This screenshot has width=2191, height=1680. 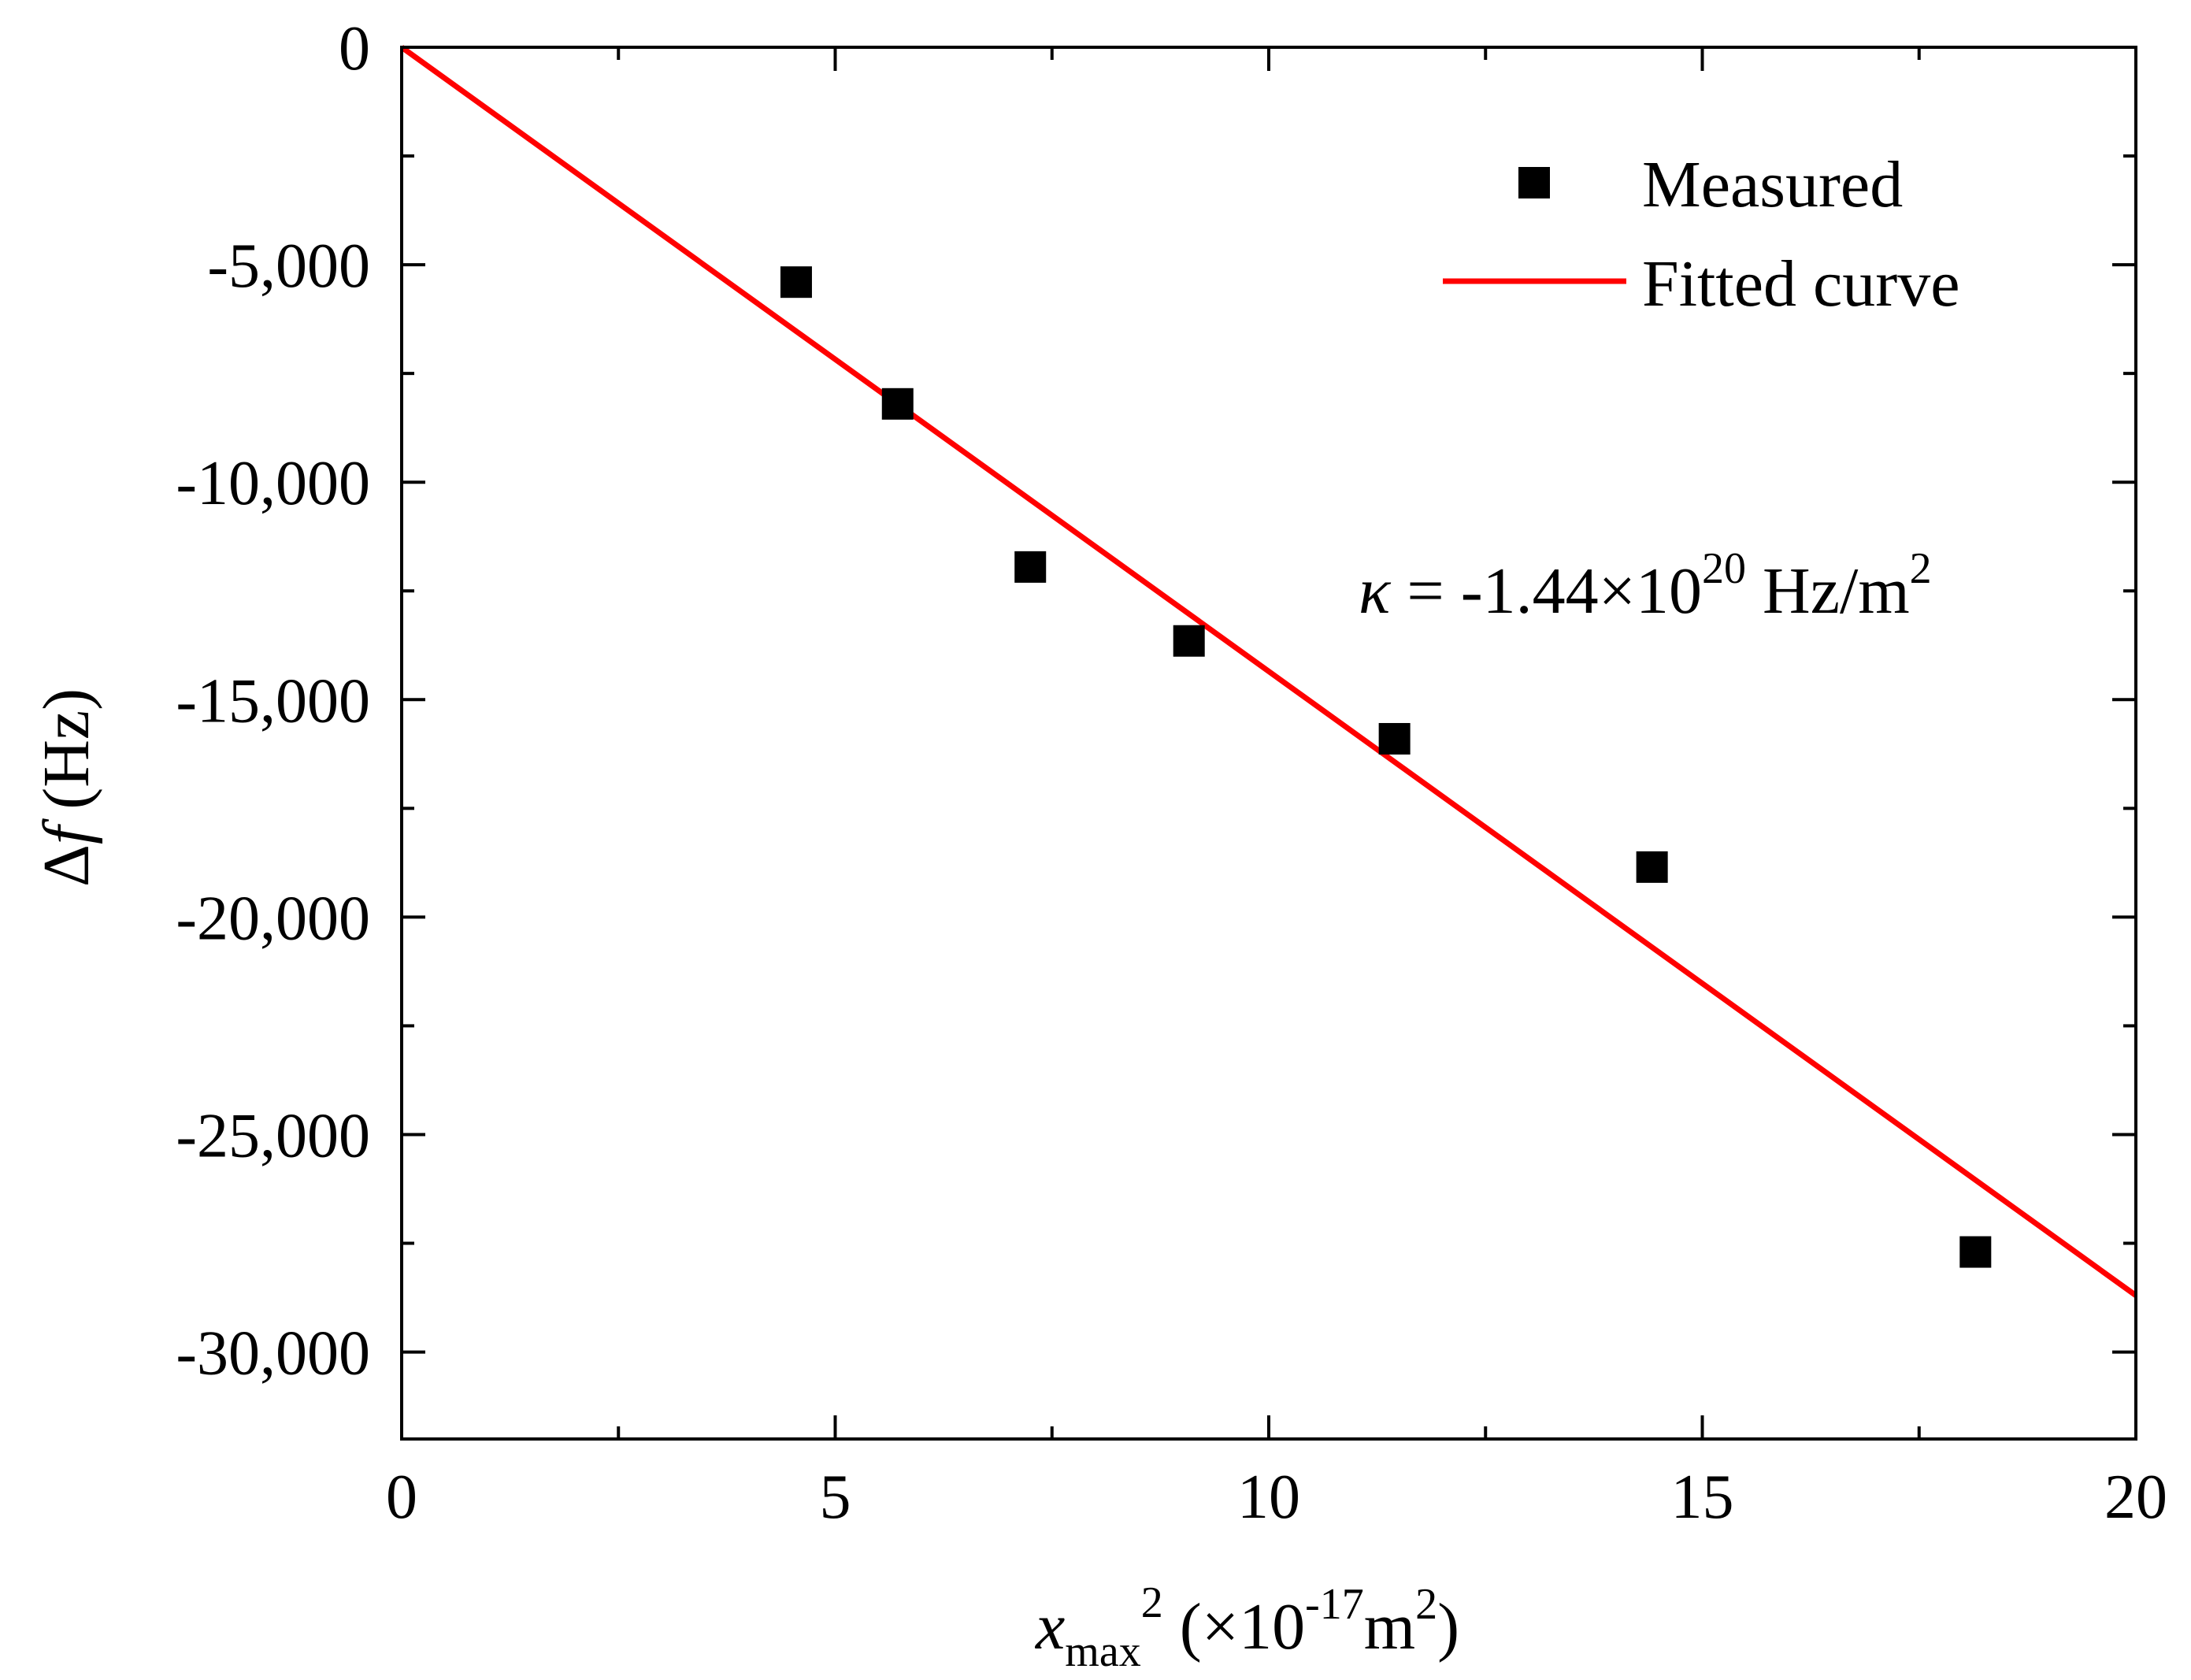 I want to click on x-tick-label: 5, so click(x=835, y=1497).